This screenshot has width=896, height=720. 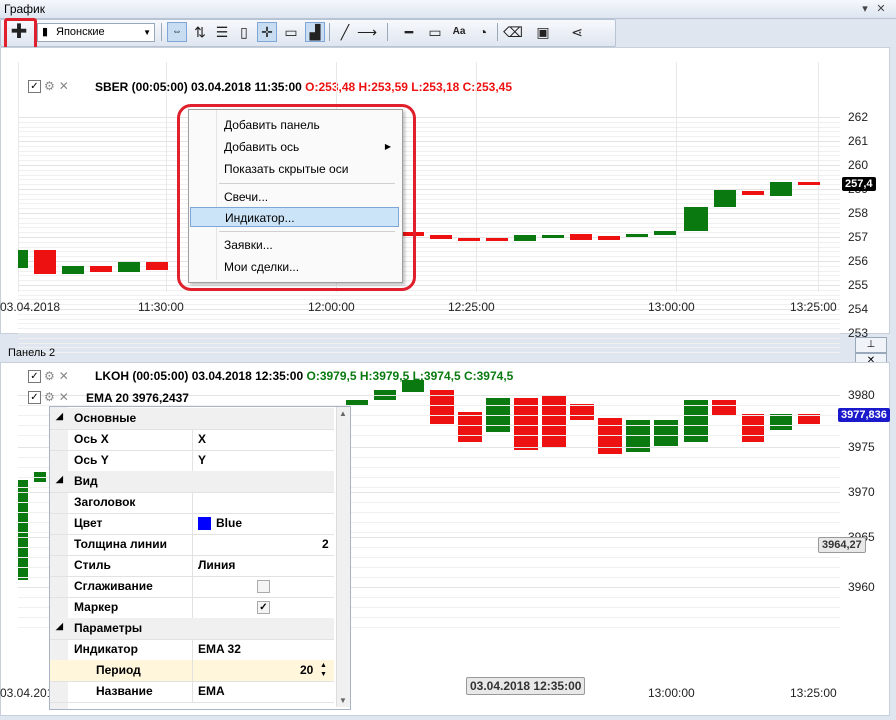 I want to click on smoothing-checkbox, so click(x=263, y=586).